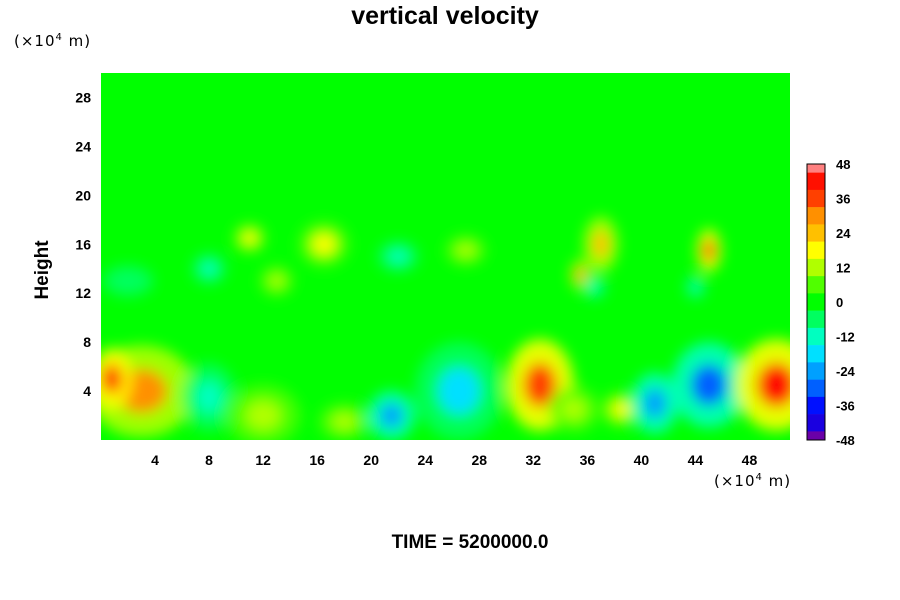  I want to click on x-tick-label: 44, so click(696, 460).